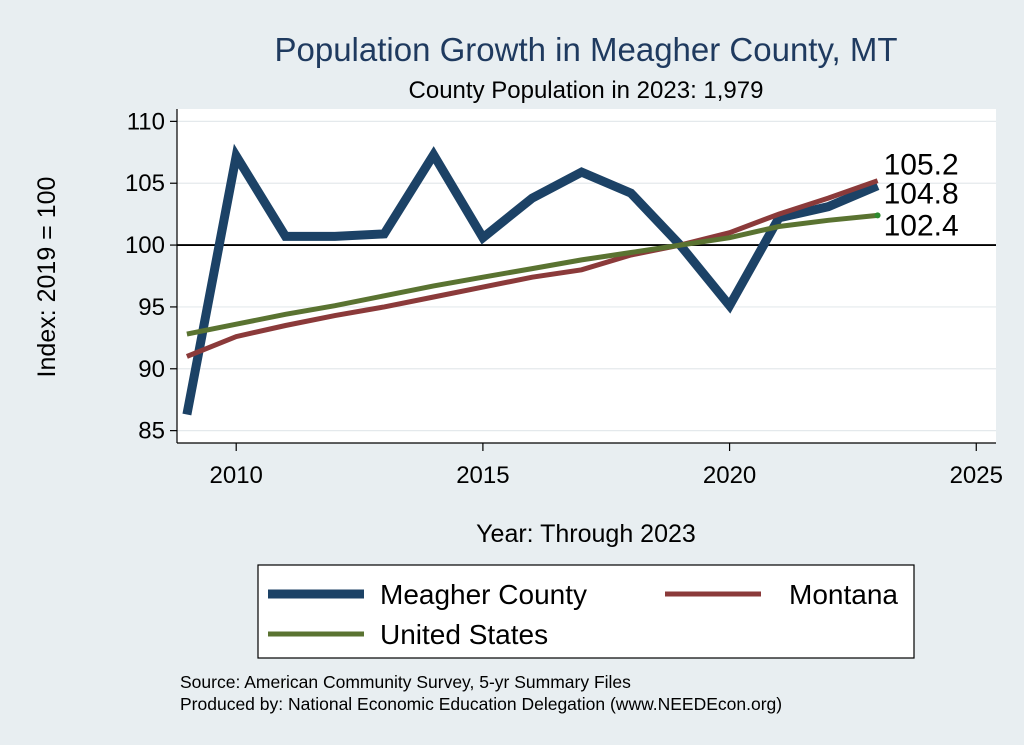 This screenshot has height=745, width=1024. I want to click on end-label-montana: 105.2, so click(921, 165).